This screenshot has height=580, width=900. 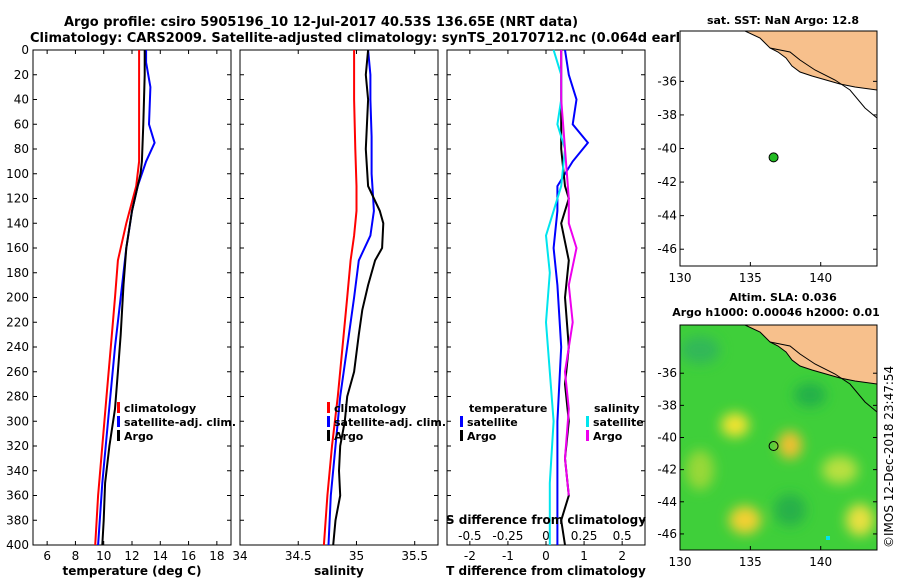 What do you see at coordinates (25, 50) in the screenshot?
I see `depth-tick-label: 0` at bounding box center [25, 50].